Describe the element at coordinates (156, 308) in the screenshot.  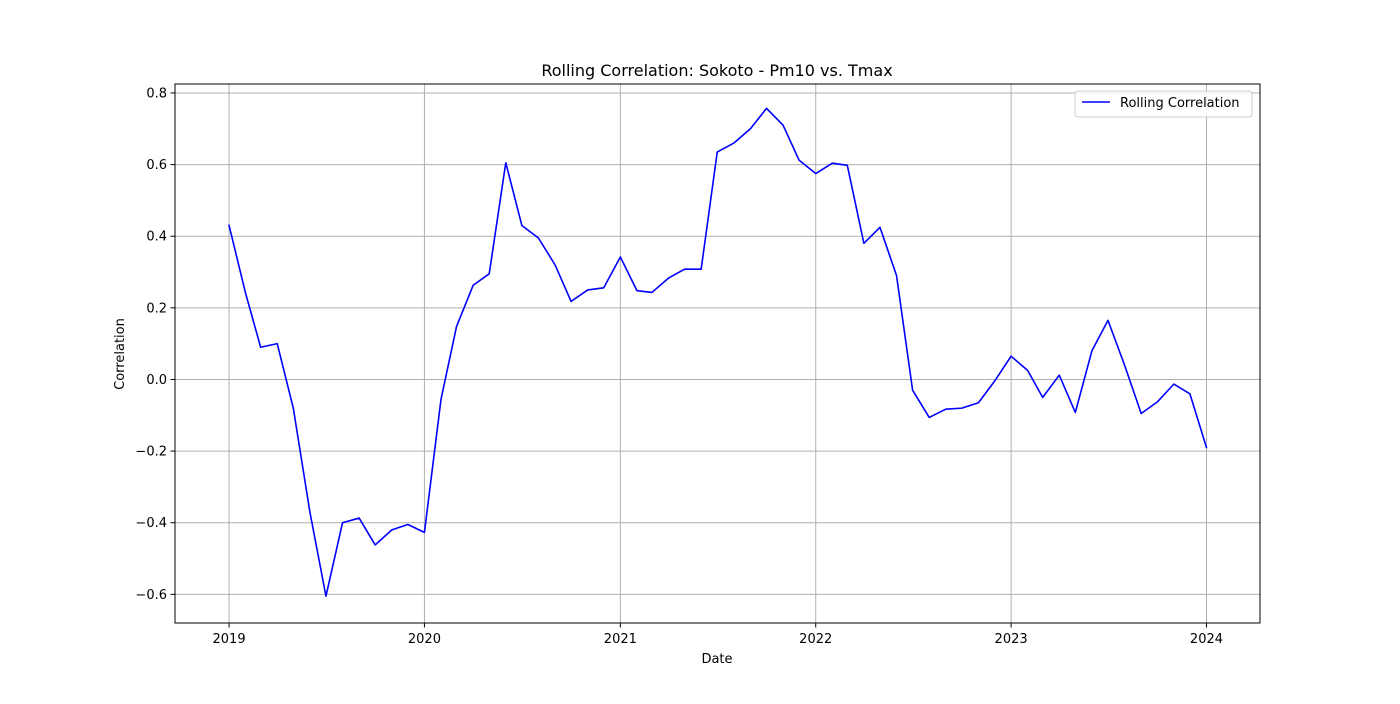
I see `y-tick-label: 0.2` at that location.